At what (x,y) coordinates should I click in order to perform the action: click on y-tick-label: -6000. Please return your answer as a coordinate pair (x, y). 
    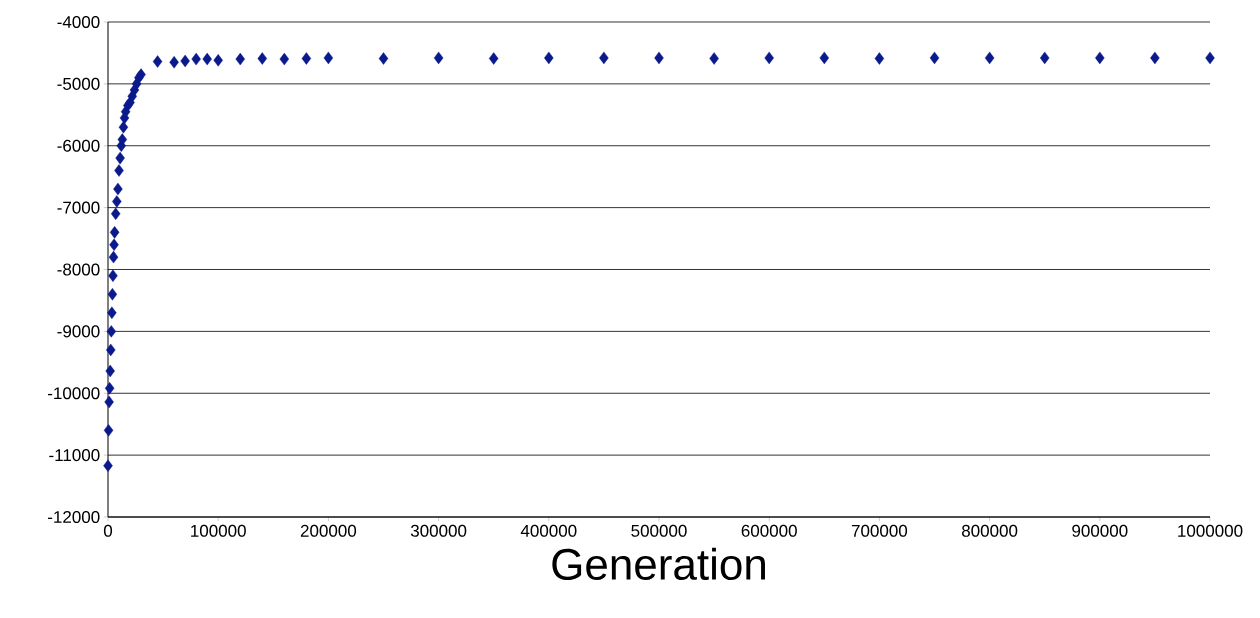
    Looking at the image, I should click on (78, 145).